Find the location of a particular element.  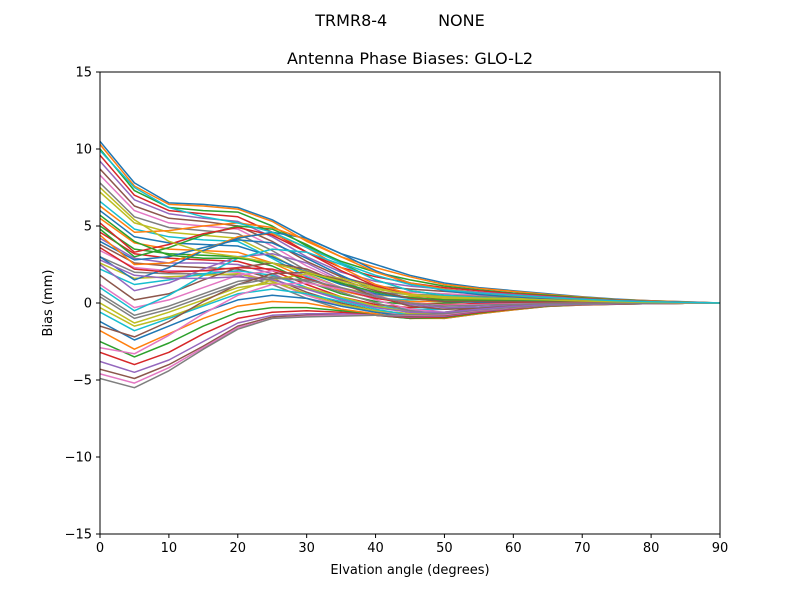

x-tick-label: 40 is located at coordinates (375, 548).